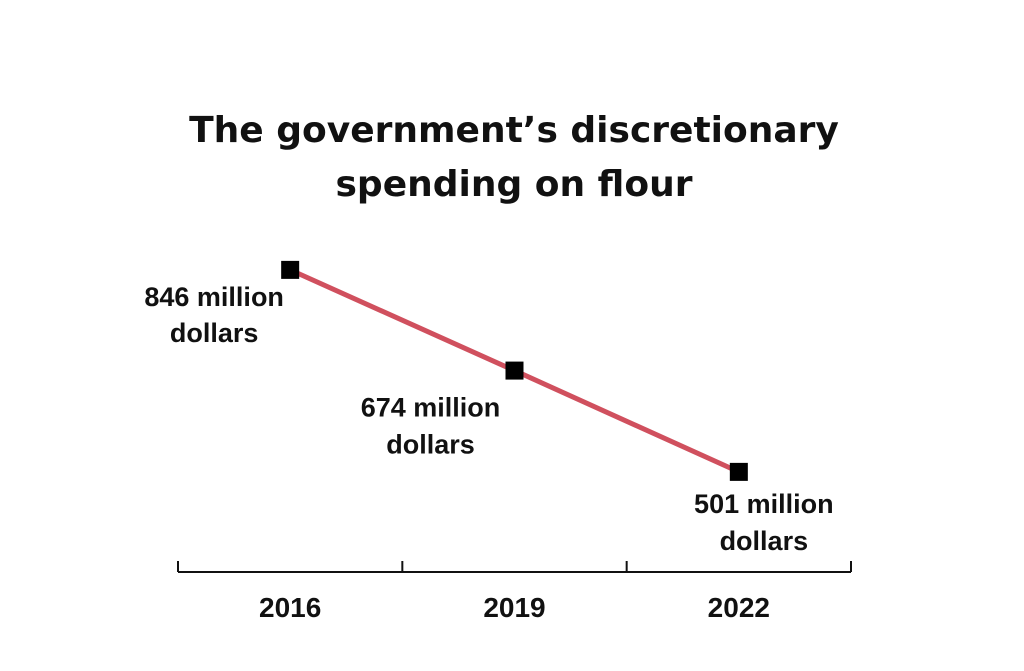  Describe the element at coordinates (431, 426) in the screenshot. I see `data-label-2019: 674 million dollars` at that location.